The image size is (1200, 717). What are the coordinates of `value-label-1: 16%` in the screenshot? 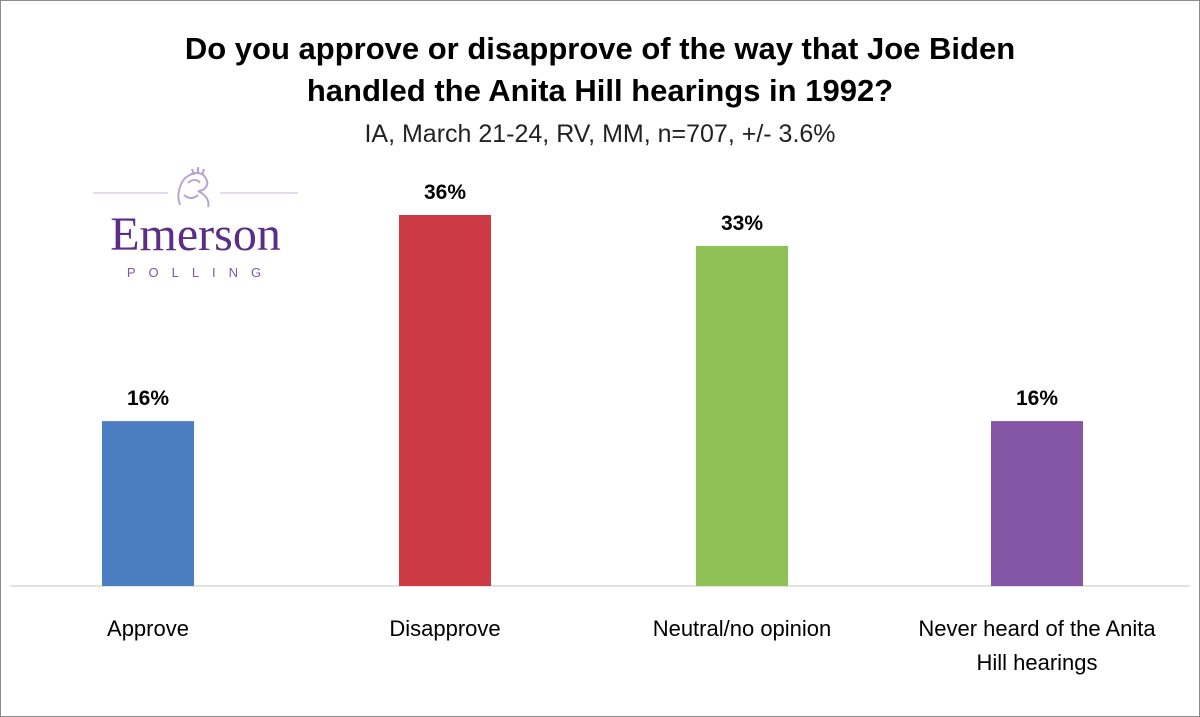 It's located at (148, 398).